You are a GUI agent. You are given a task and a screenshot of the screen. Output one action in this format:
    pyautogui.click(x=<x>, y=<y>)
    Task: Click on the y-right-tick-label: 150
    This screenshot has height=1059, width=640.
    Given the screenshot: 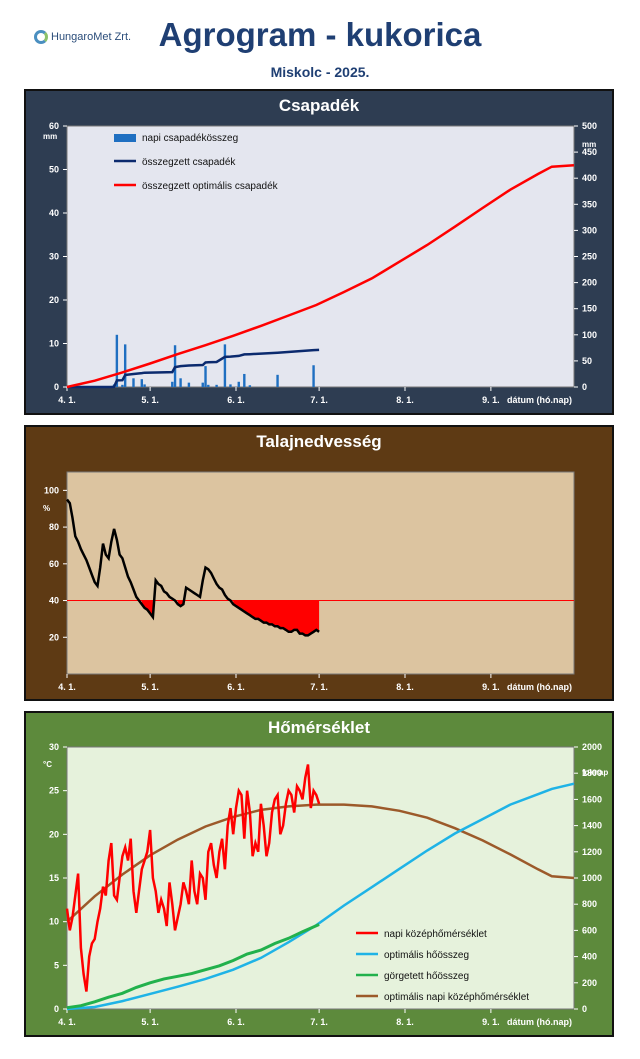 What is the action you would take?
    pyautogui.click(x=589, y=309)
    